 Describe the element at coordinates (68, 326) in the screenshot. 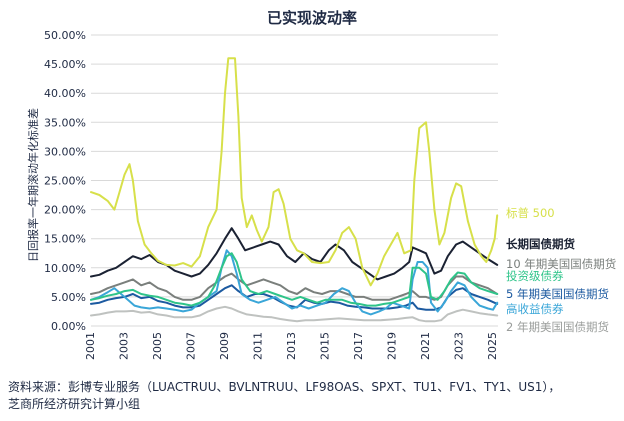

I see `y-tick-label: 0.00%` at that location.